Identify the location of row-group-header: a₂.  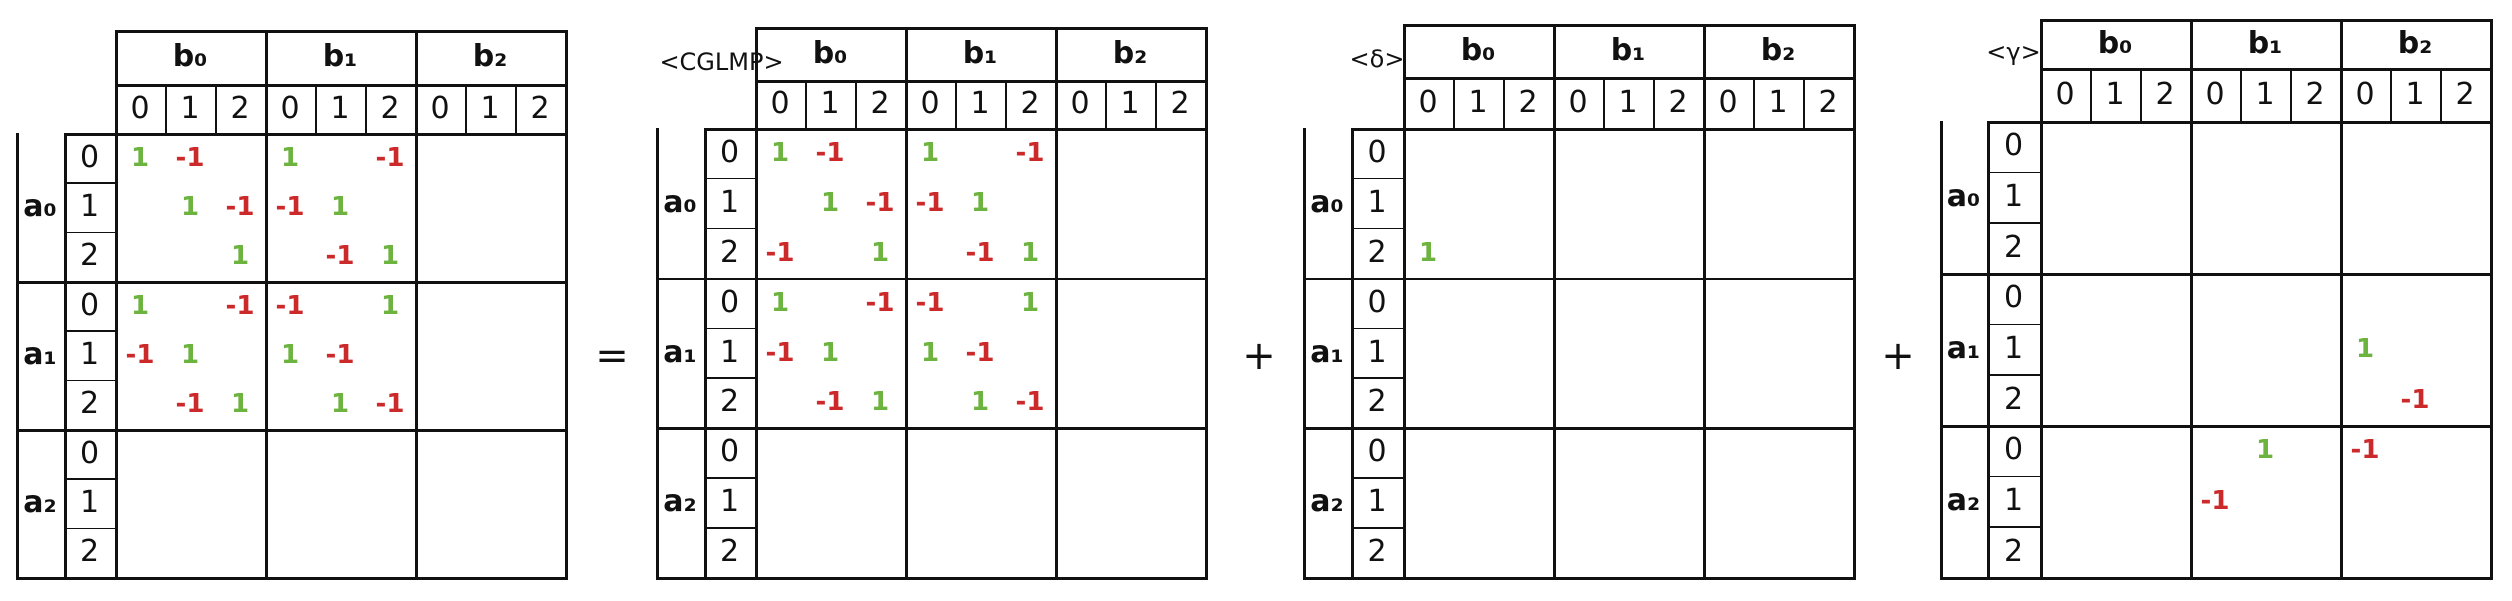
(680, 502).